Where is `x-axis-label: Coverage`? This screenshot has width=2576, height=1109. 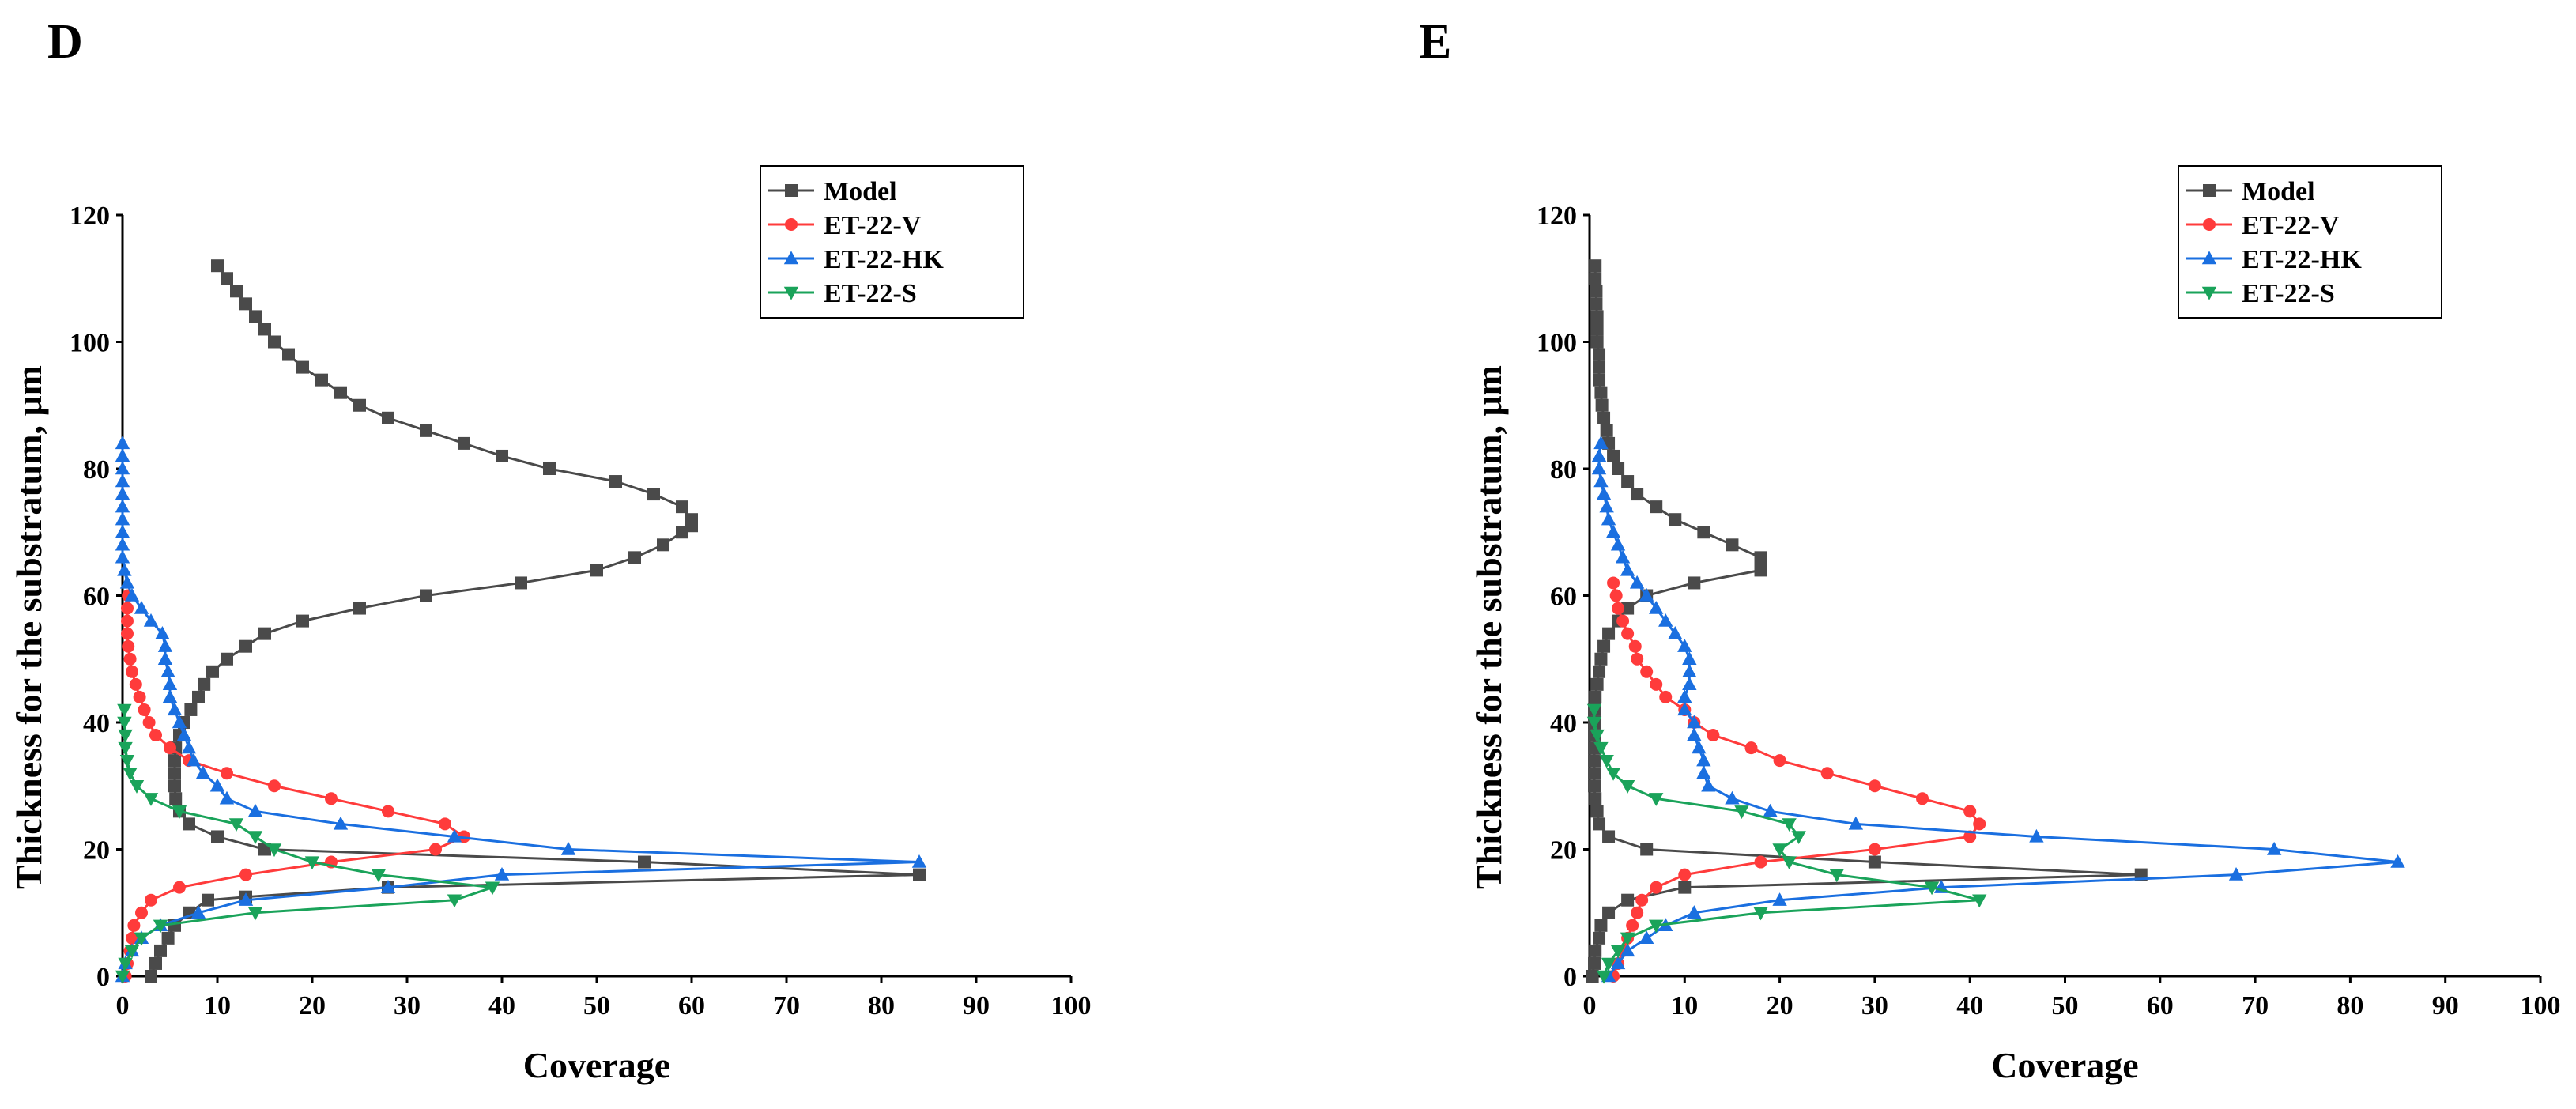
x-axis-label: Coverage is located at coordinates (596, 1065).